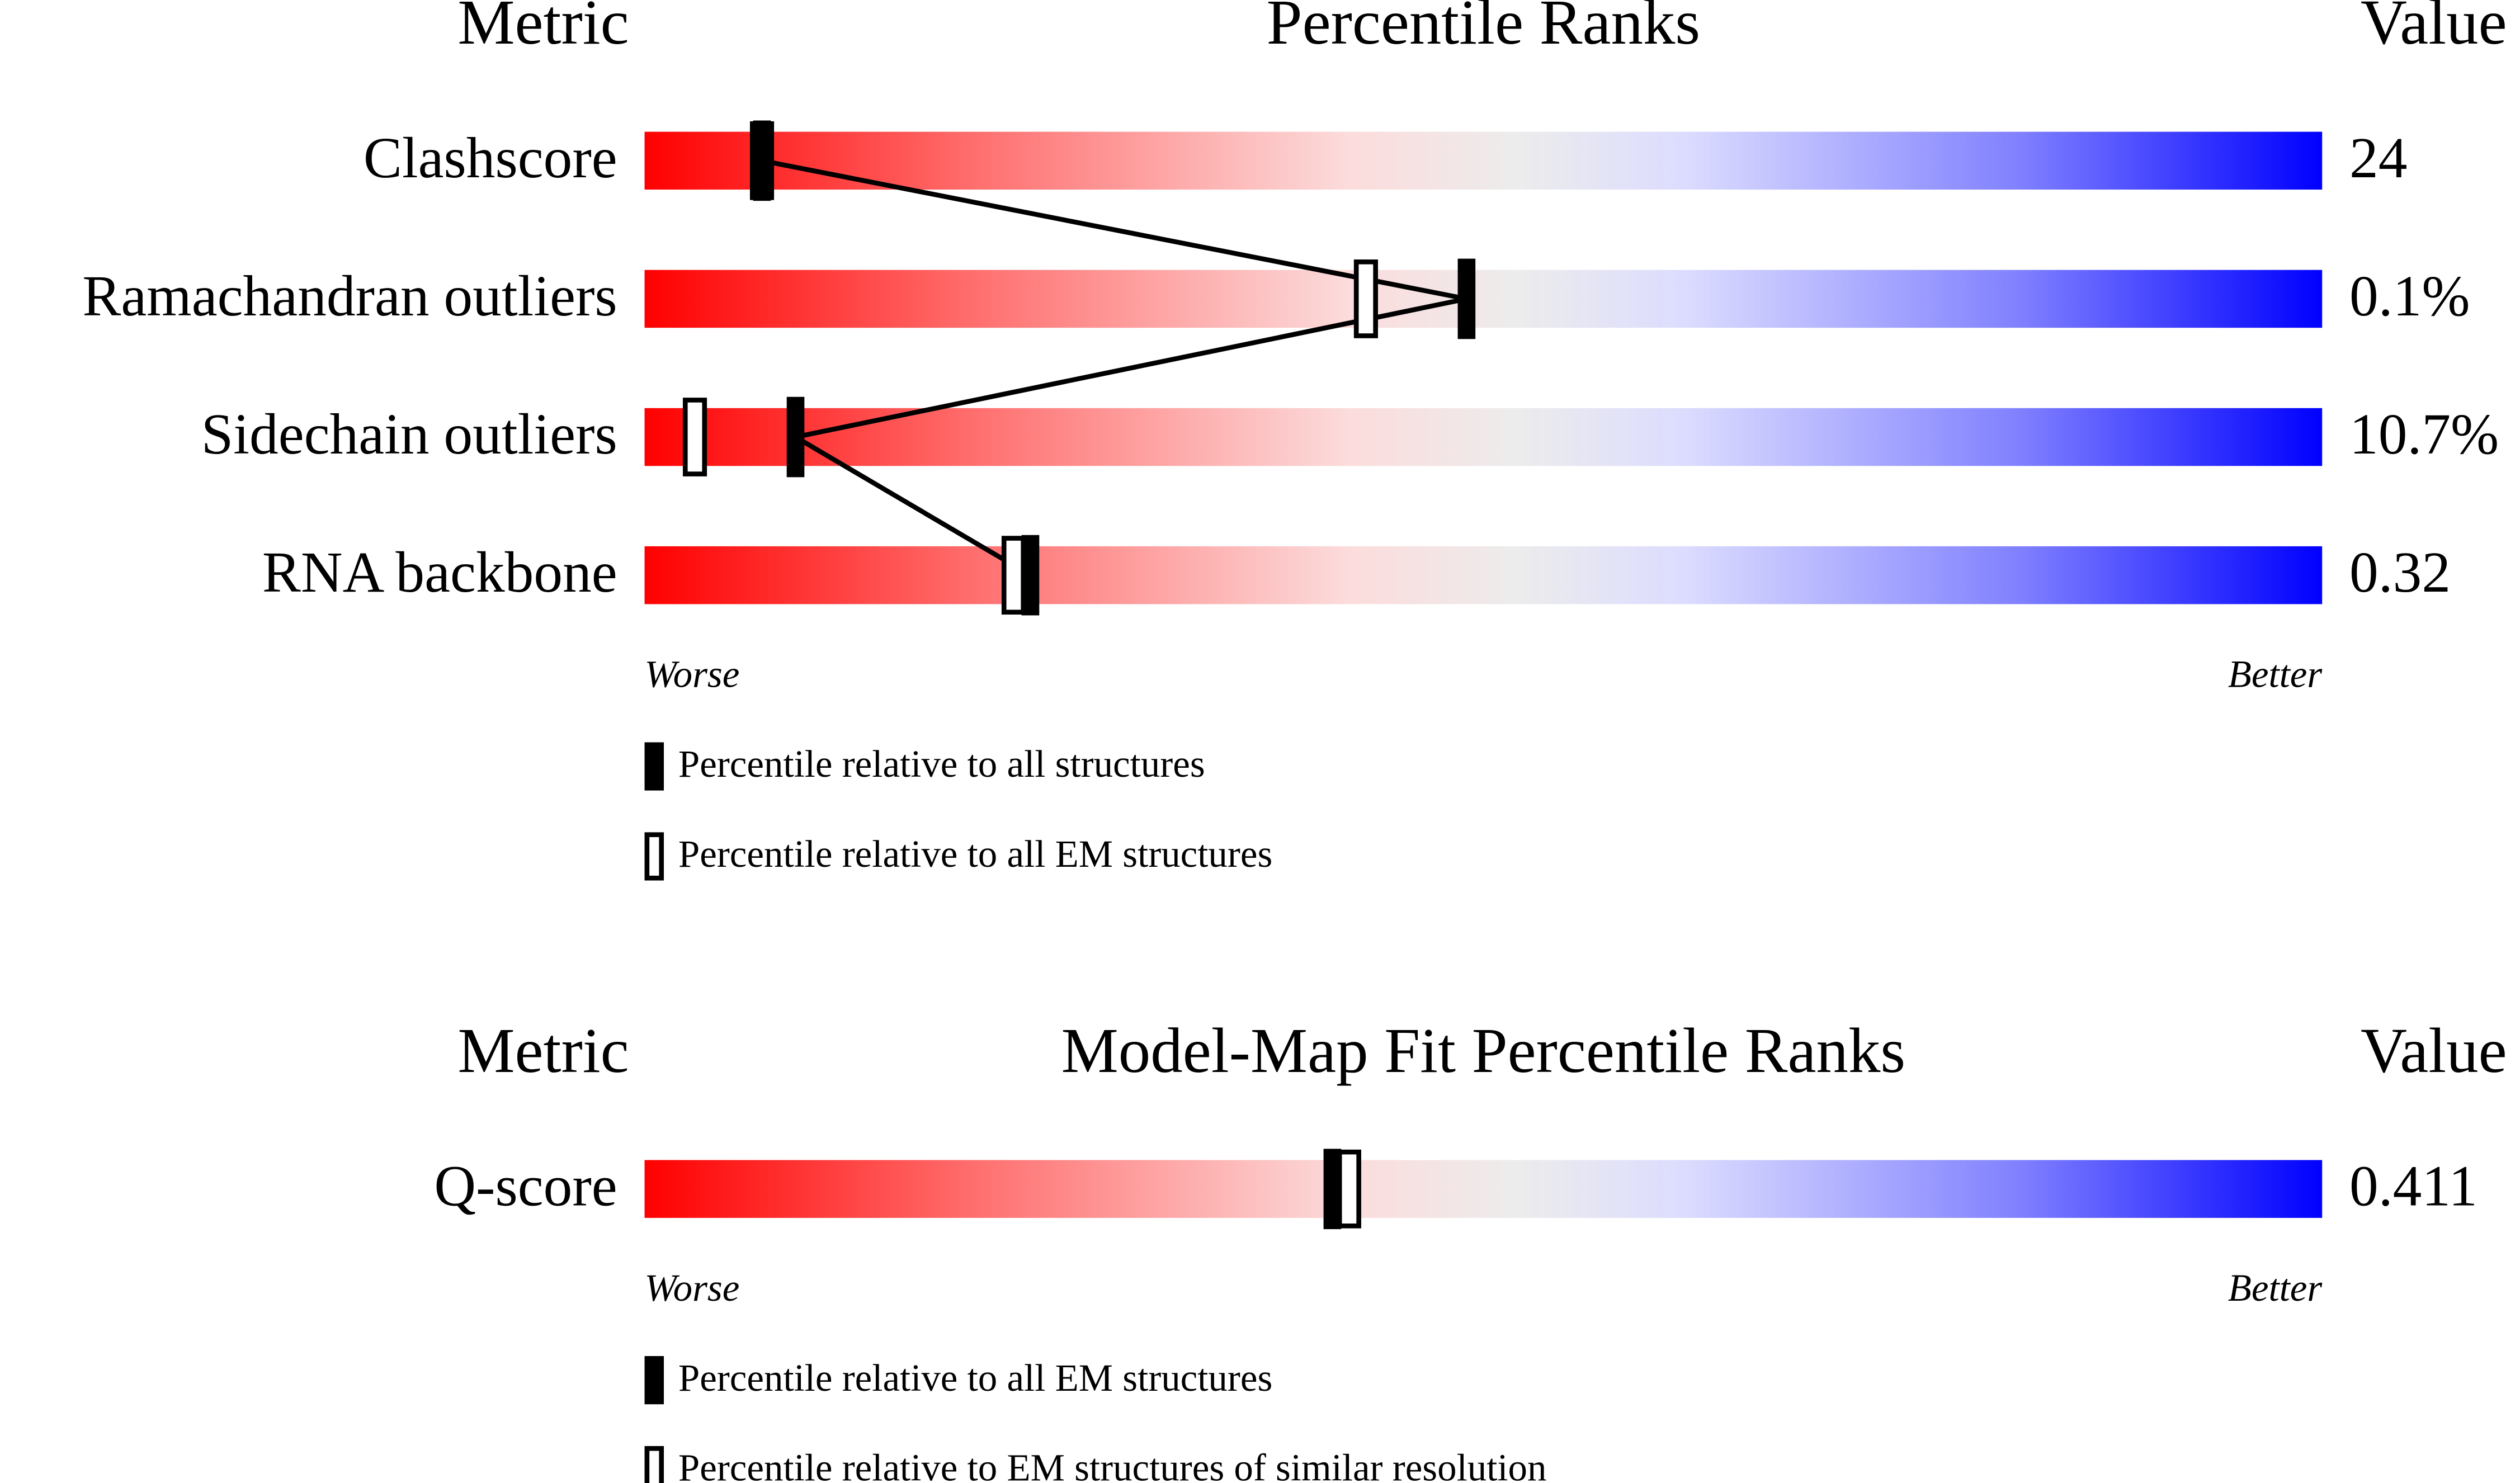 Image resolution: width=2520 pixels, height=1483 pixels. What do you see at coordinates (409, 434) in the screenshot?
I see `metric-label: Sidechain outliers` at bounding box center [409, 434].